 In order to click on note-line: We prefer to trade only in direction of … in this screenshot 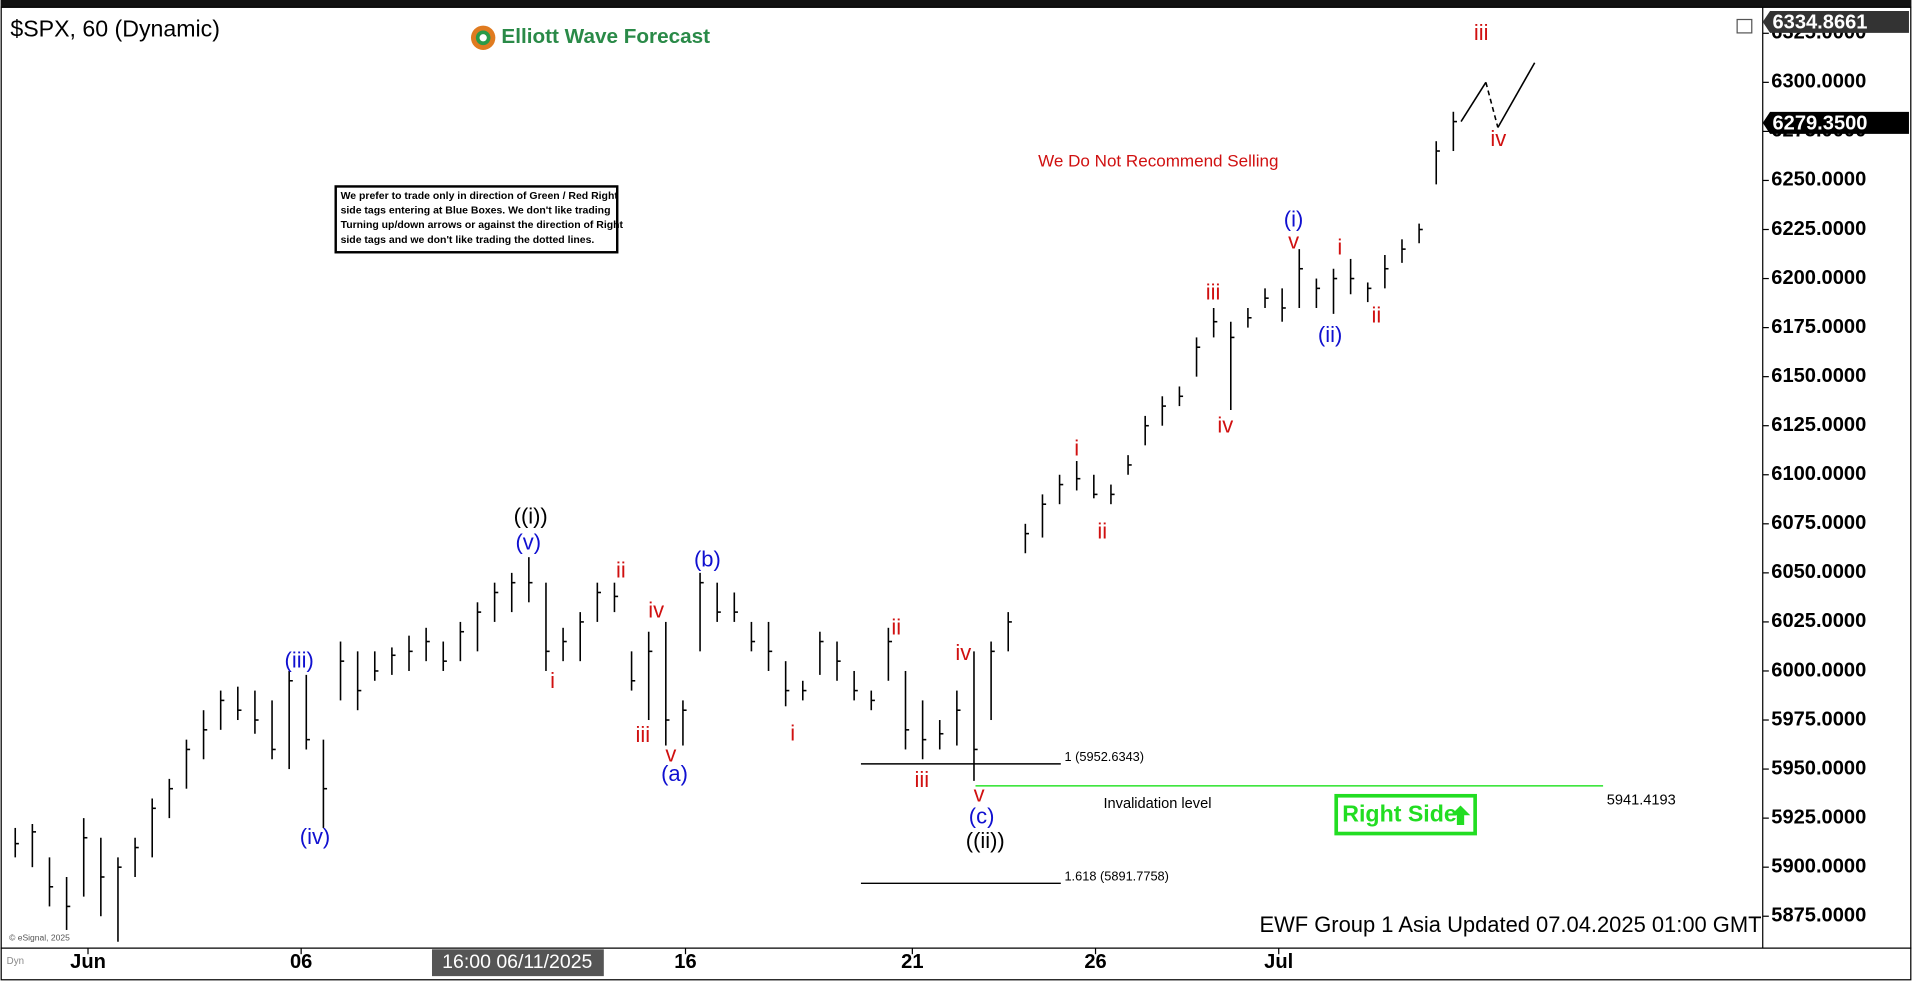, I will do `click(480, 196)`.